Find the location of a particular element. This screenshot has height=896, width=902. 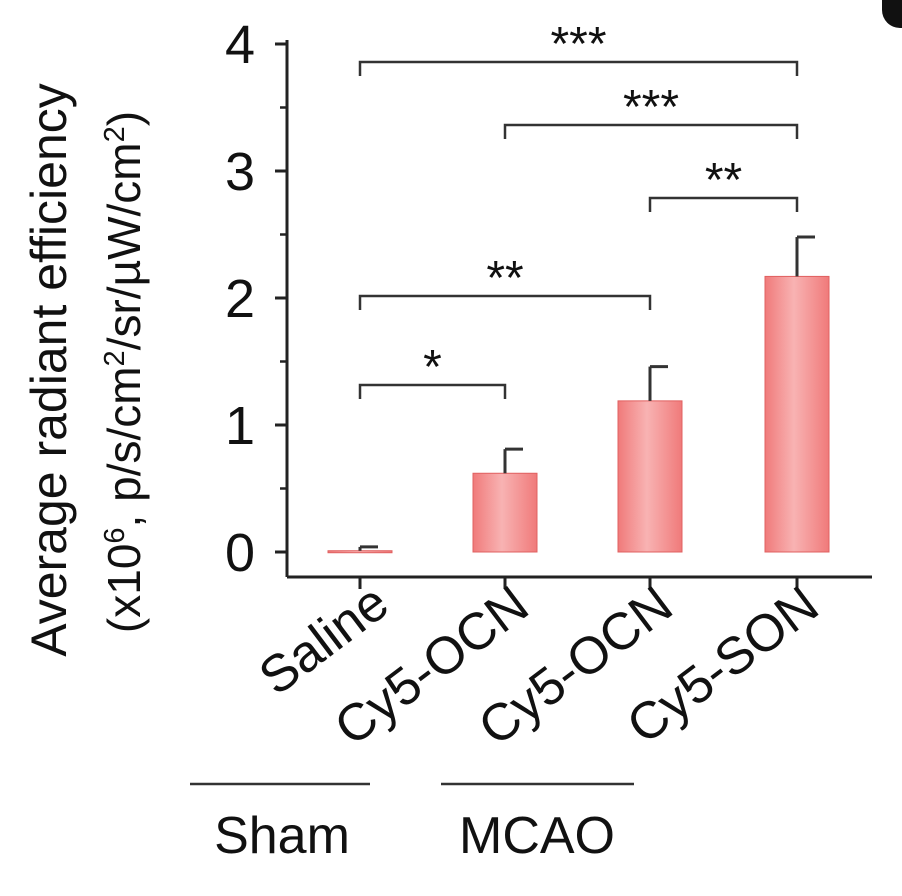

corner-mark is located at coordinates (892, 14).